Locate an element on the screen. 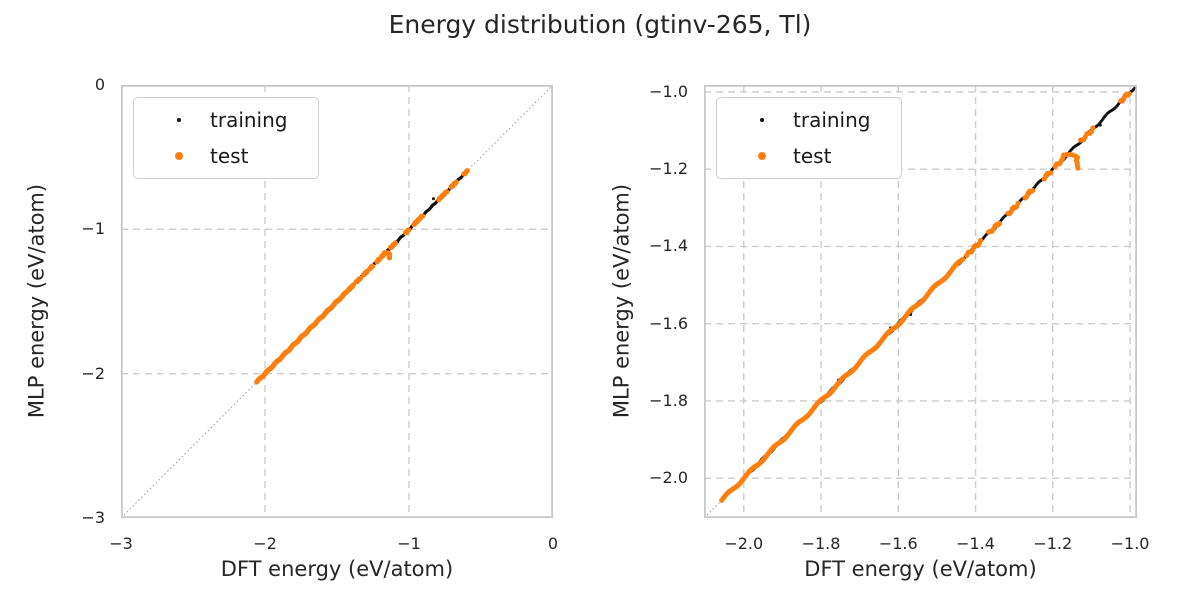  left-y-axis-label: MLP energy (eV/atom) is located at coordinates (36, 301).